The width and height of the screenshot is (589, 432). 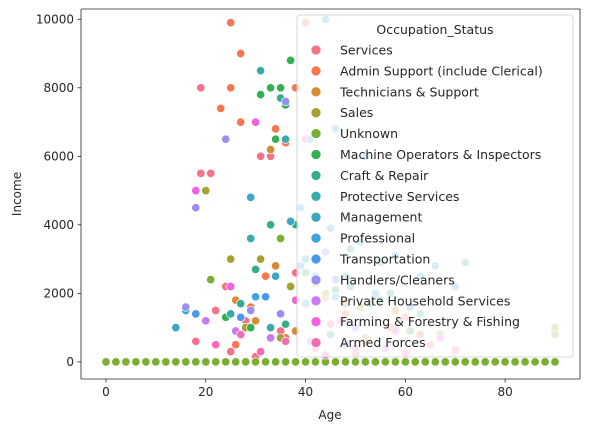 What do you see at coordinates (55, 19) in the screenshot?
I see `y-tick-label: 10000` at bounding box center [55, 19].